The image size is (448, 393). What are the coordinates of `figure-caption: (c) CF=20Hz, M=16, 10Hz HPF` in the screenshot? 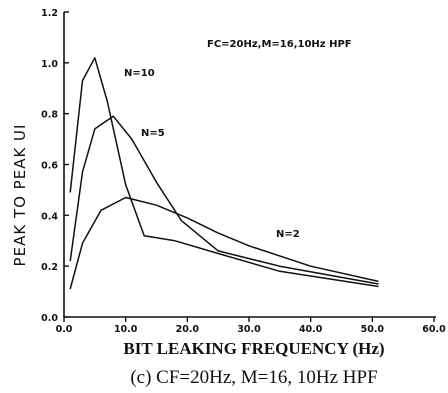 It's located at (253, 377).